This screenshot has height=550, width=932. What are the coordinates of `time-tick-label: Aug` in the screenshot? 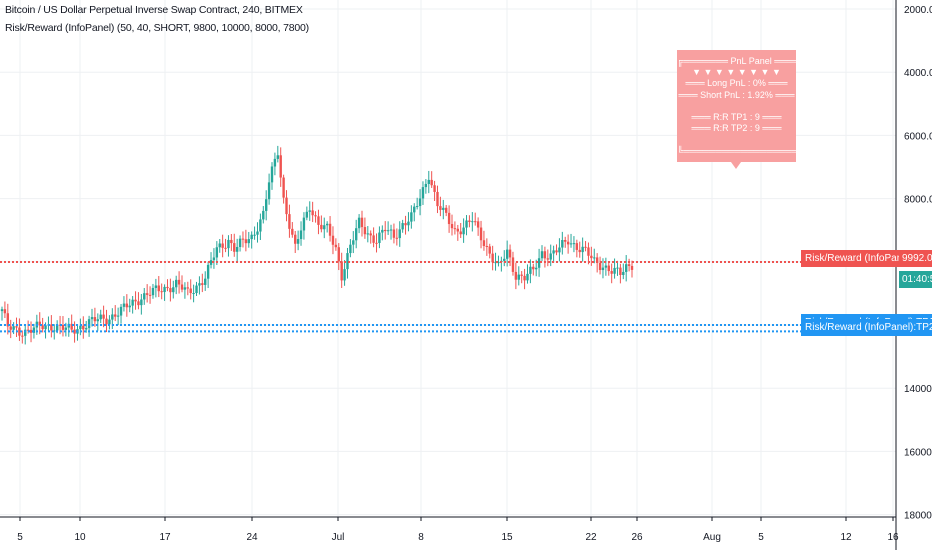 It's located at (712, 537).